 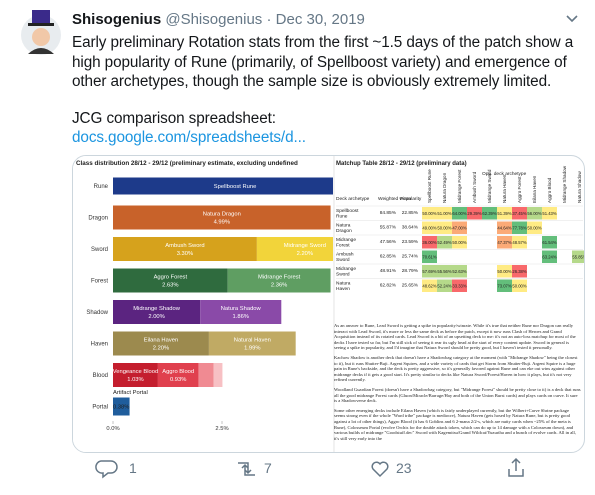 I want to click on avatar, so click(x=41, y=32).